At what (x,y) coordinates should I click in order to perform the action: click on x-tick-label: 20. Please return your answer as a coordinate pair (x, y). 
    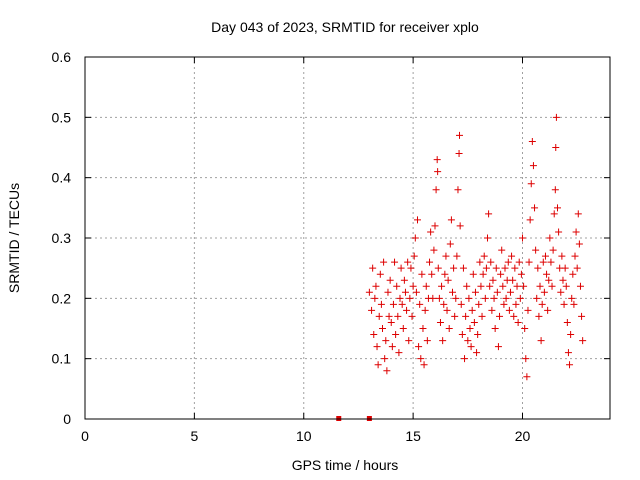
    Looking at the image, I should click on (523, 436).